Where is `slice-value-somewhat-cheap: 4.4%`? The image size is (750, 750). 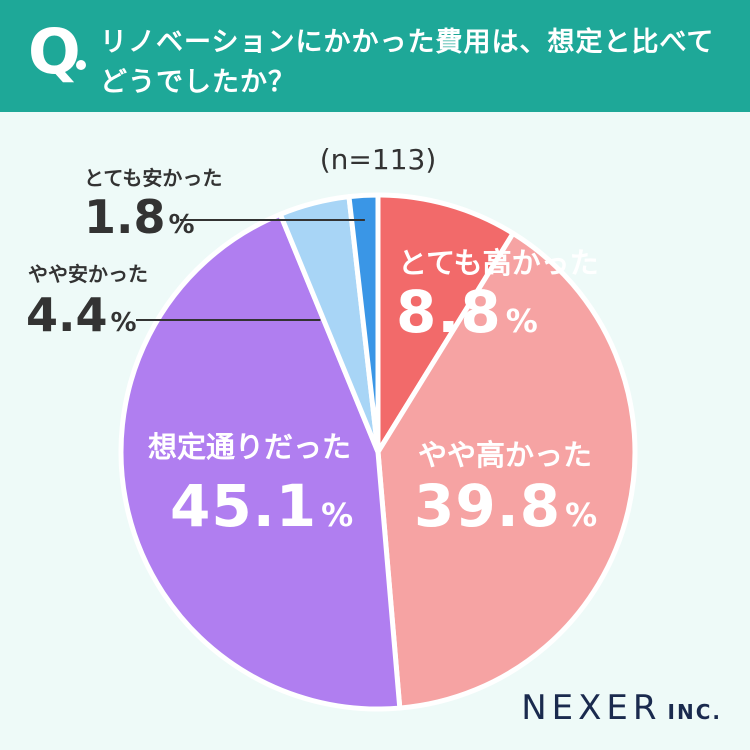 slice-value-somewhat-cheap: 4.4% is located at coordinates (81, 315).